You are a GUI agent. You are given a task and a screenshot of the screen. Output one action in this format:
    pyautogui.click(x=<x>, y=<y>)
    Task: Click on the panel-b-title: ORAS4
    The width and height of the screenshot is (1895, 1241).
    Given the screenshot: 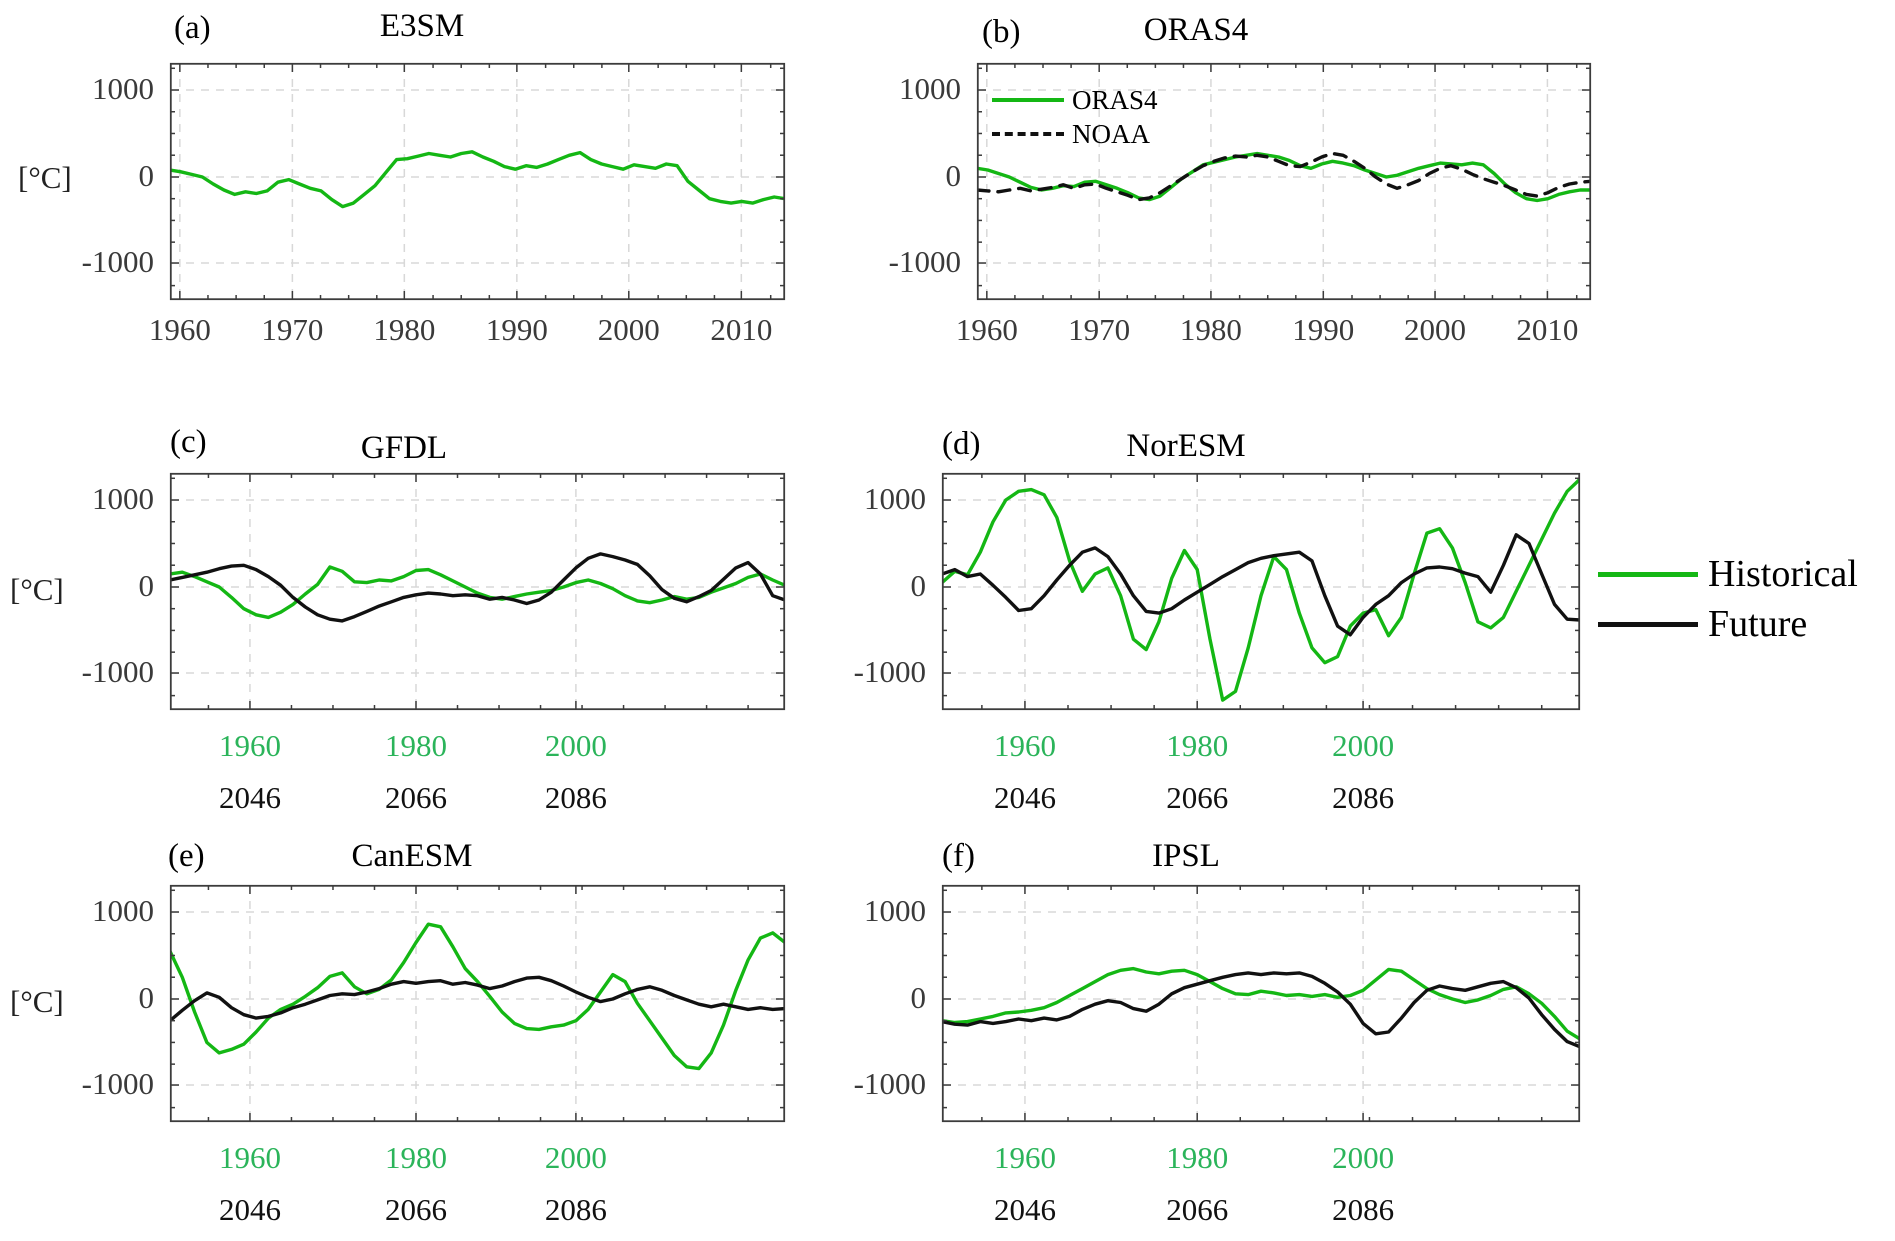 What is the action you would take?
    pyautogui.click(x=1196, y=30)
    